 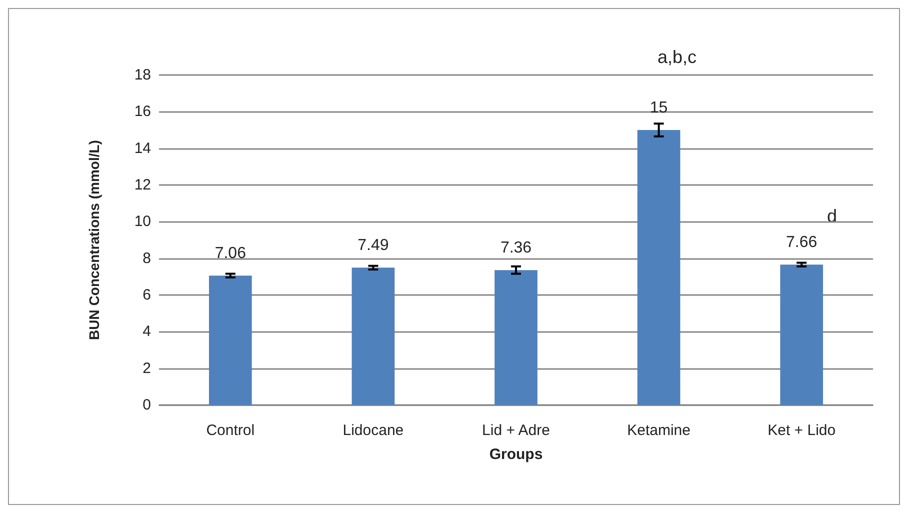 I want to click on text: a,b,c, so click(x=677, y=57).